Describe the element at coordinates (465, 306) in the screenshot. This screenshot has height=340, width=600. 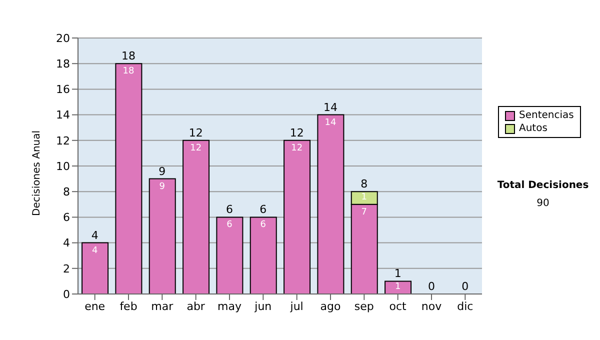
I see `x-tick-label: dic` at that location.